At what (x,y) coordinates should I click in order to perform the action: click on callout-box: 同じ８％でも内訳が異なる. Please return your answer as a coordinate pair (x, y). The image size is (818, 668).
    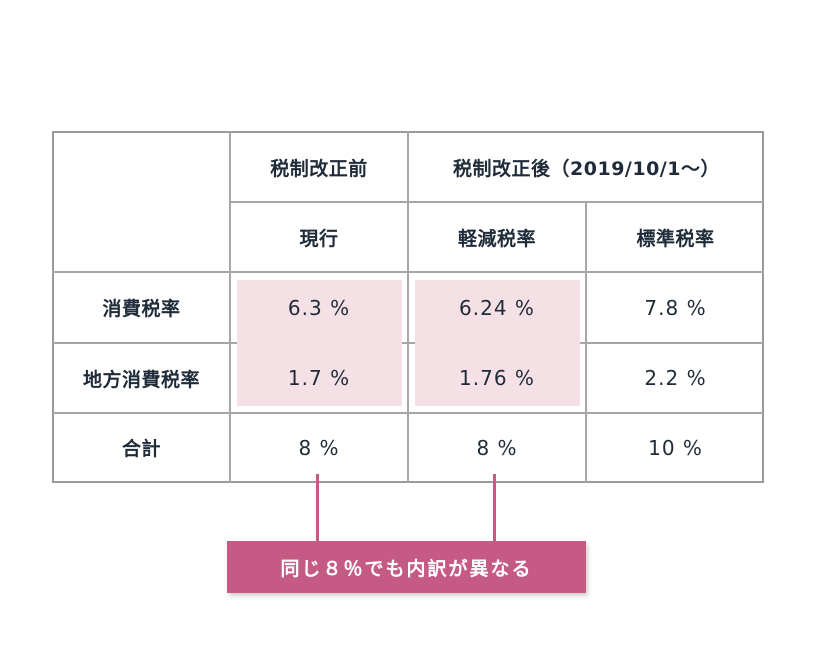
    Looking at the image, I should click on (406, 567).